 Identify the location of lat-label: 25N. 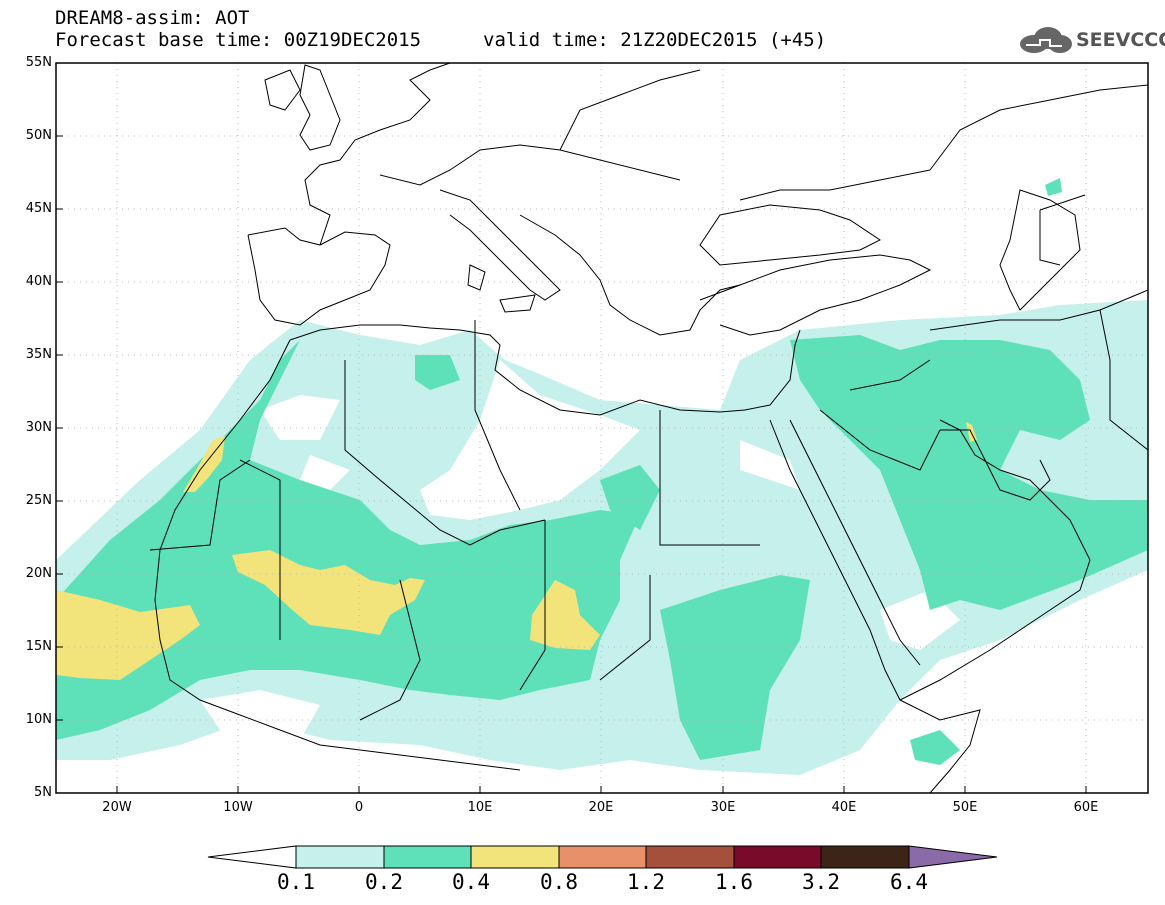
(38, 500).